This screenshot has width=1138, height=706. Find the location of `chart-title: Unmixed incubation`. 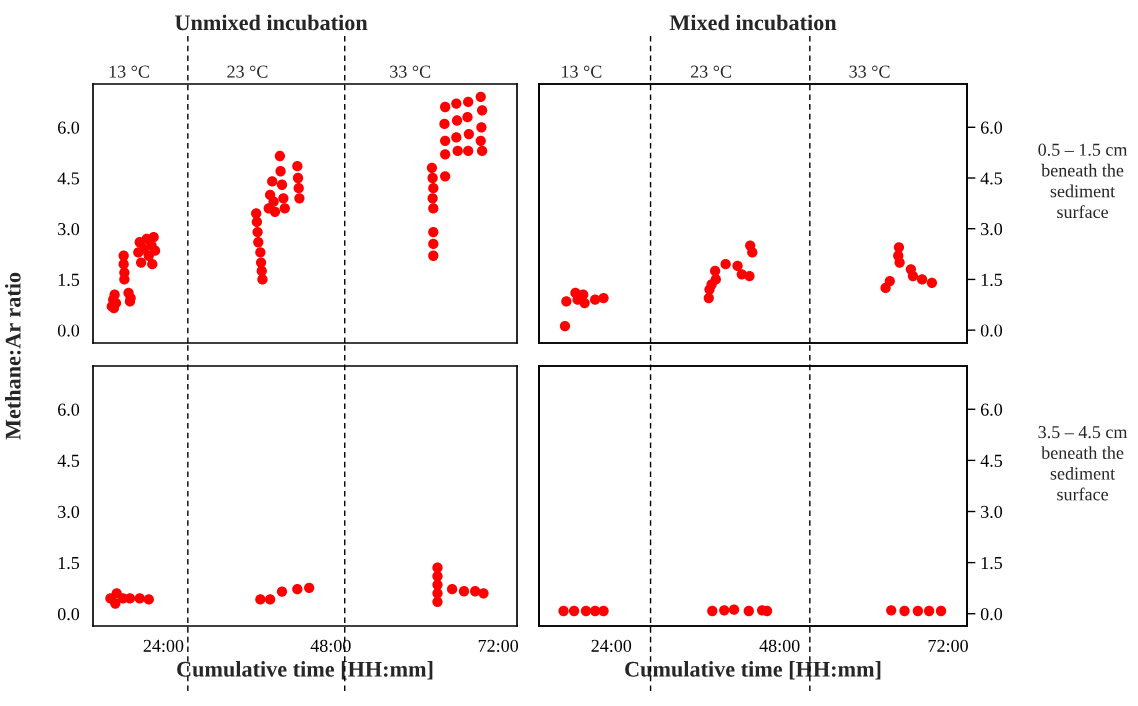

chart-title: Unmixed incubation is located at coordinates (271, 22).